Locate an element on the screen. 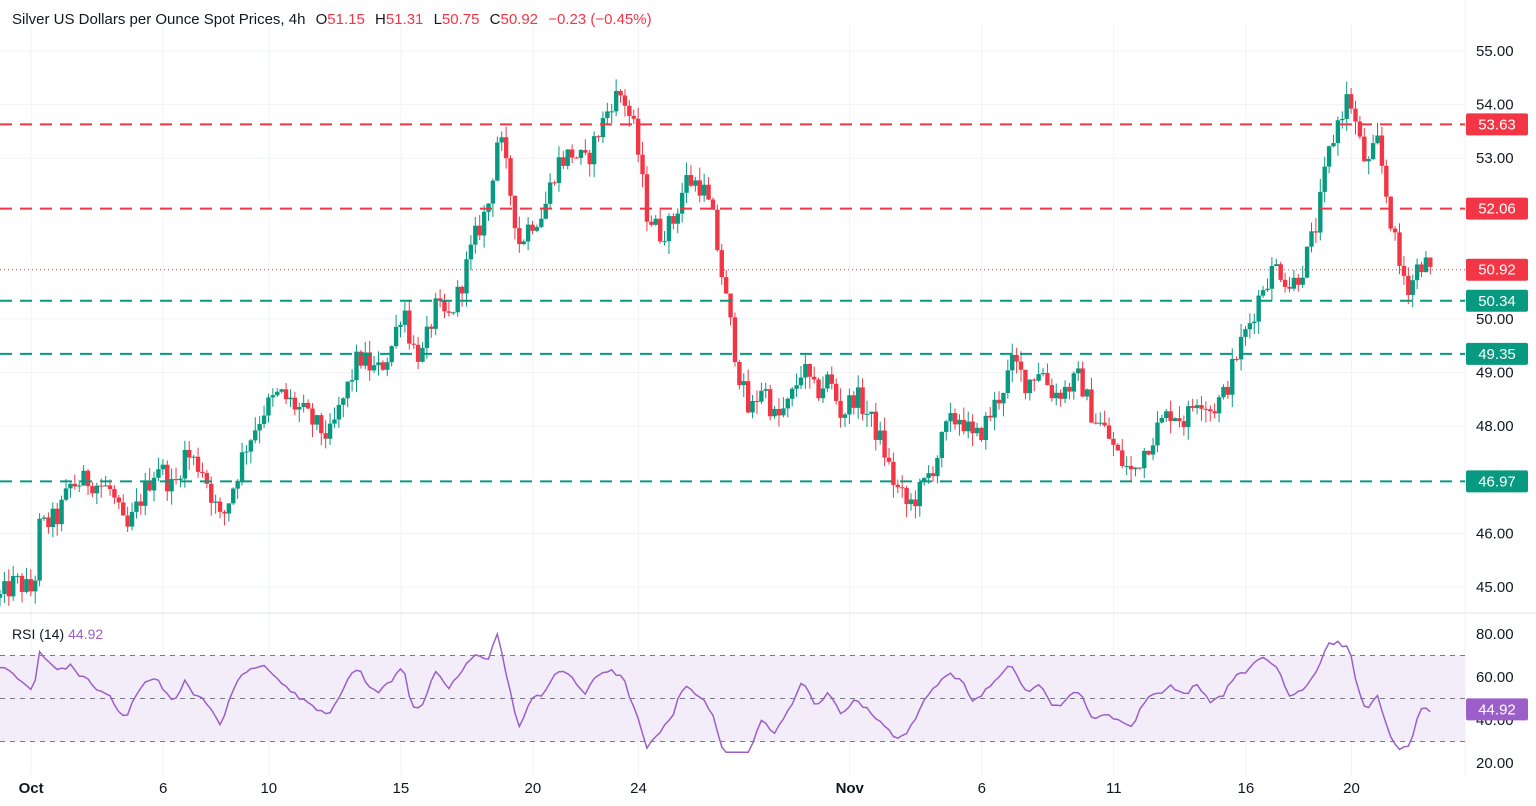 This screenshot has width=1536, height=806. price-axis-tick: 54.00 is located at coordinates (1495, 105).